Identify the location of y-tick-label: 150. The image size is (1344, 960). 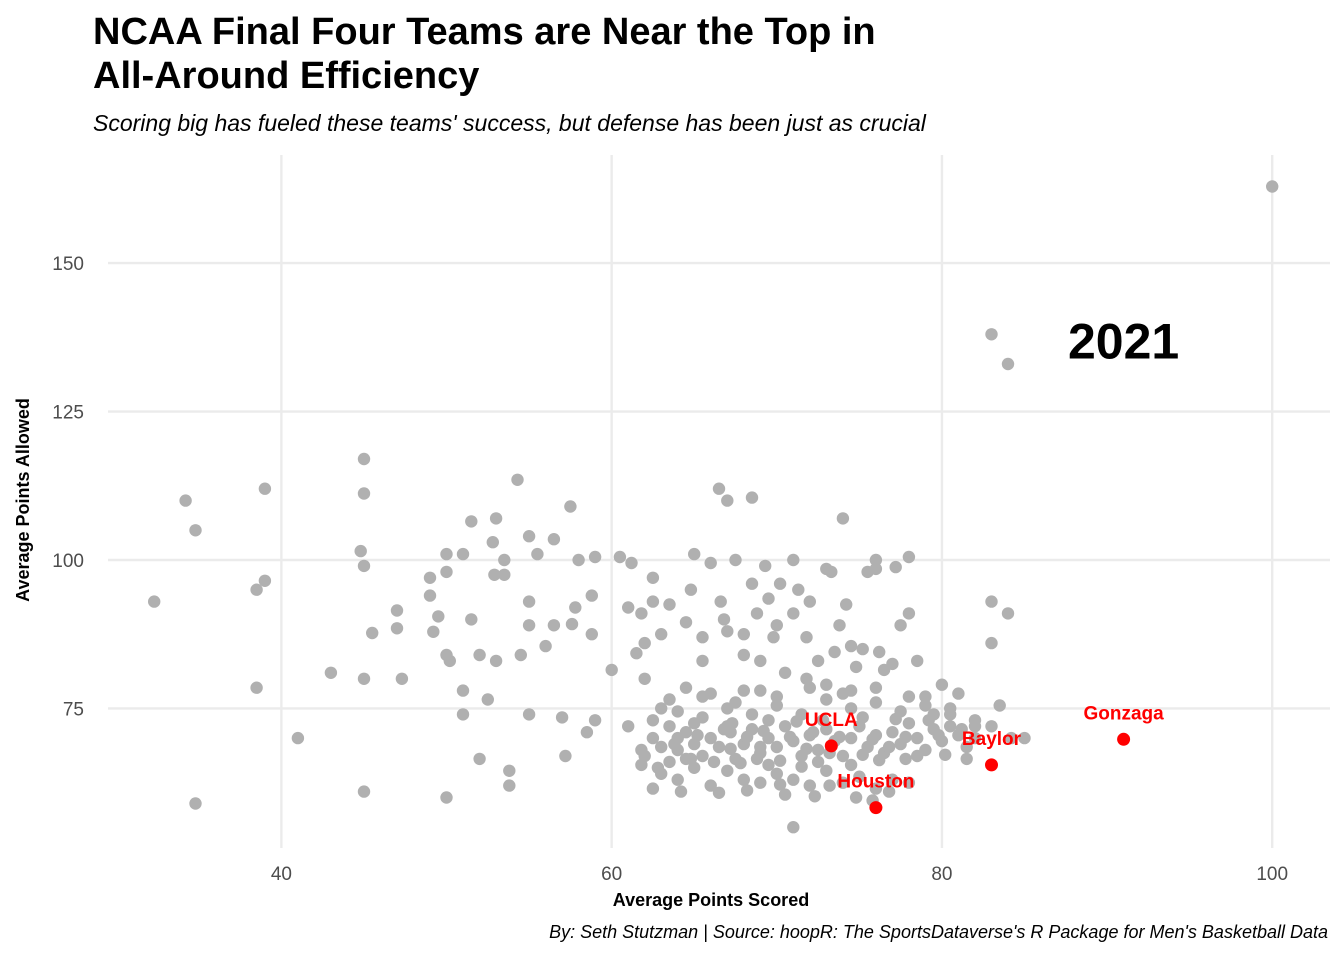
(68, 264).